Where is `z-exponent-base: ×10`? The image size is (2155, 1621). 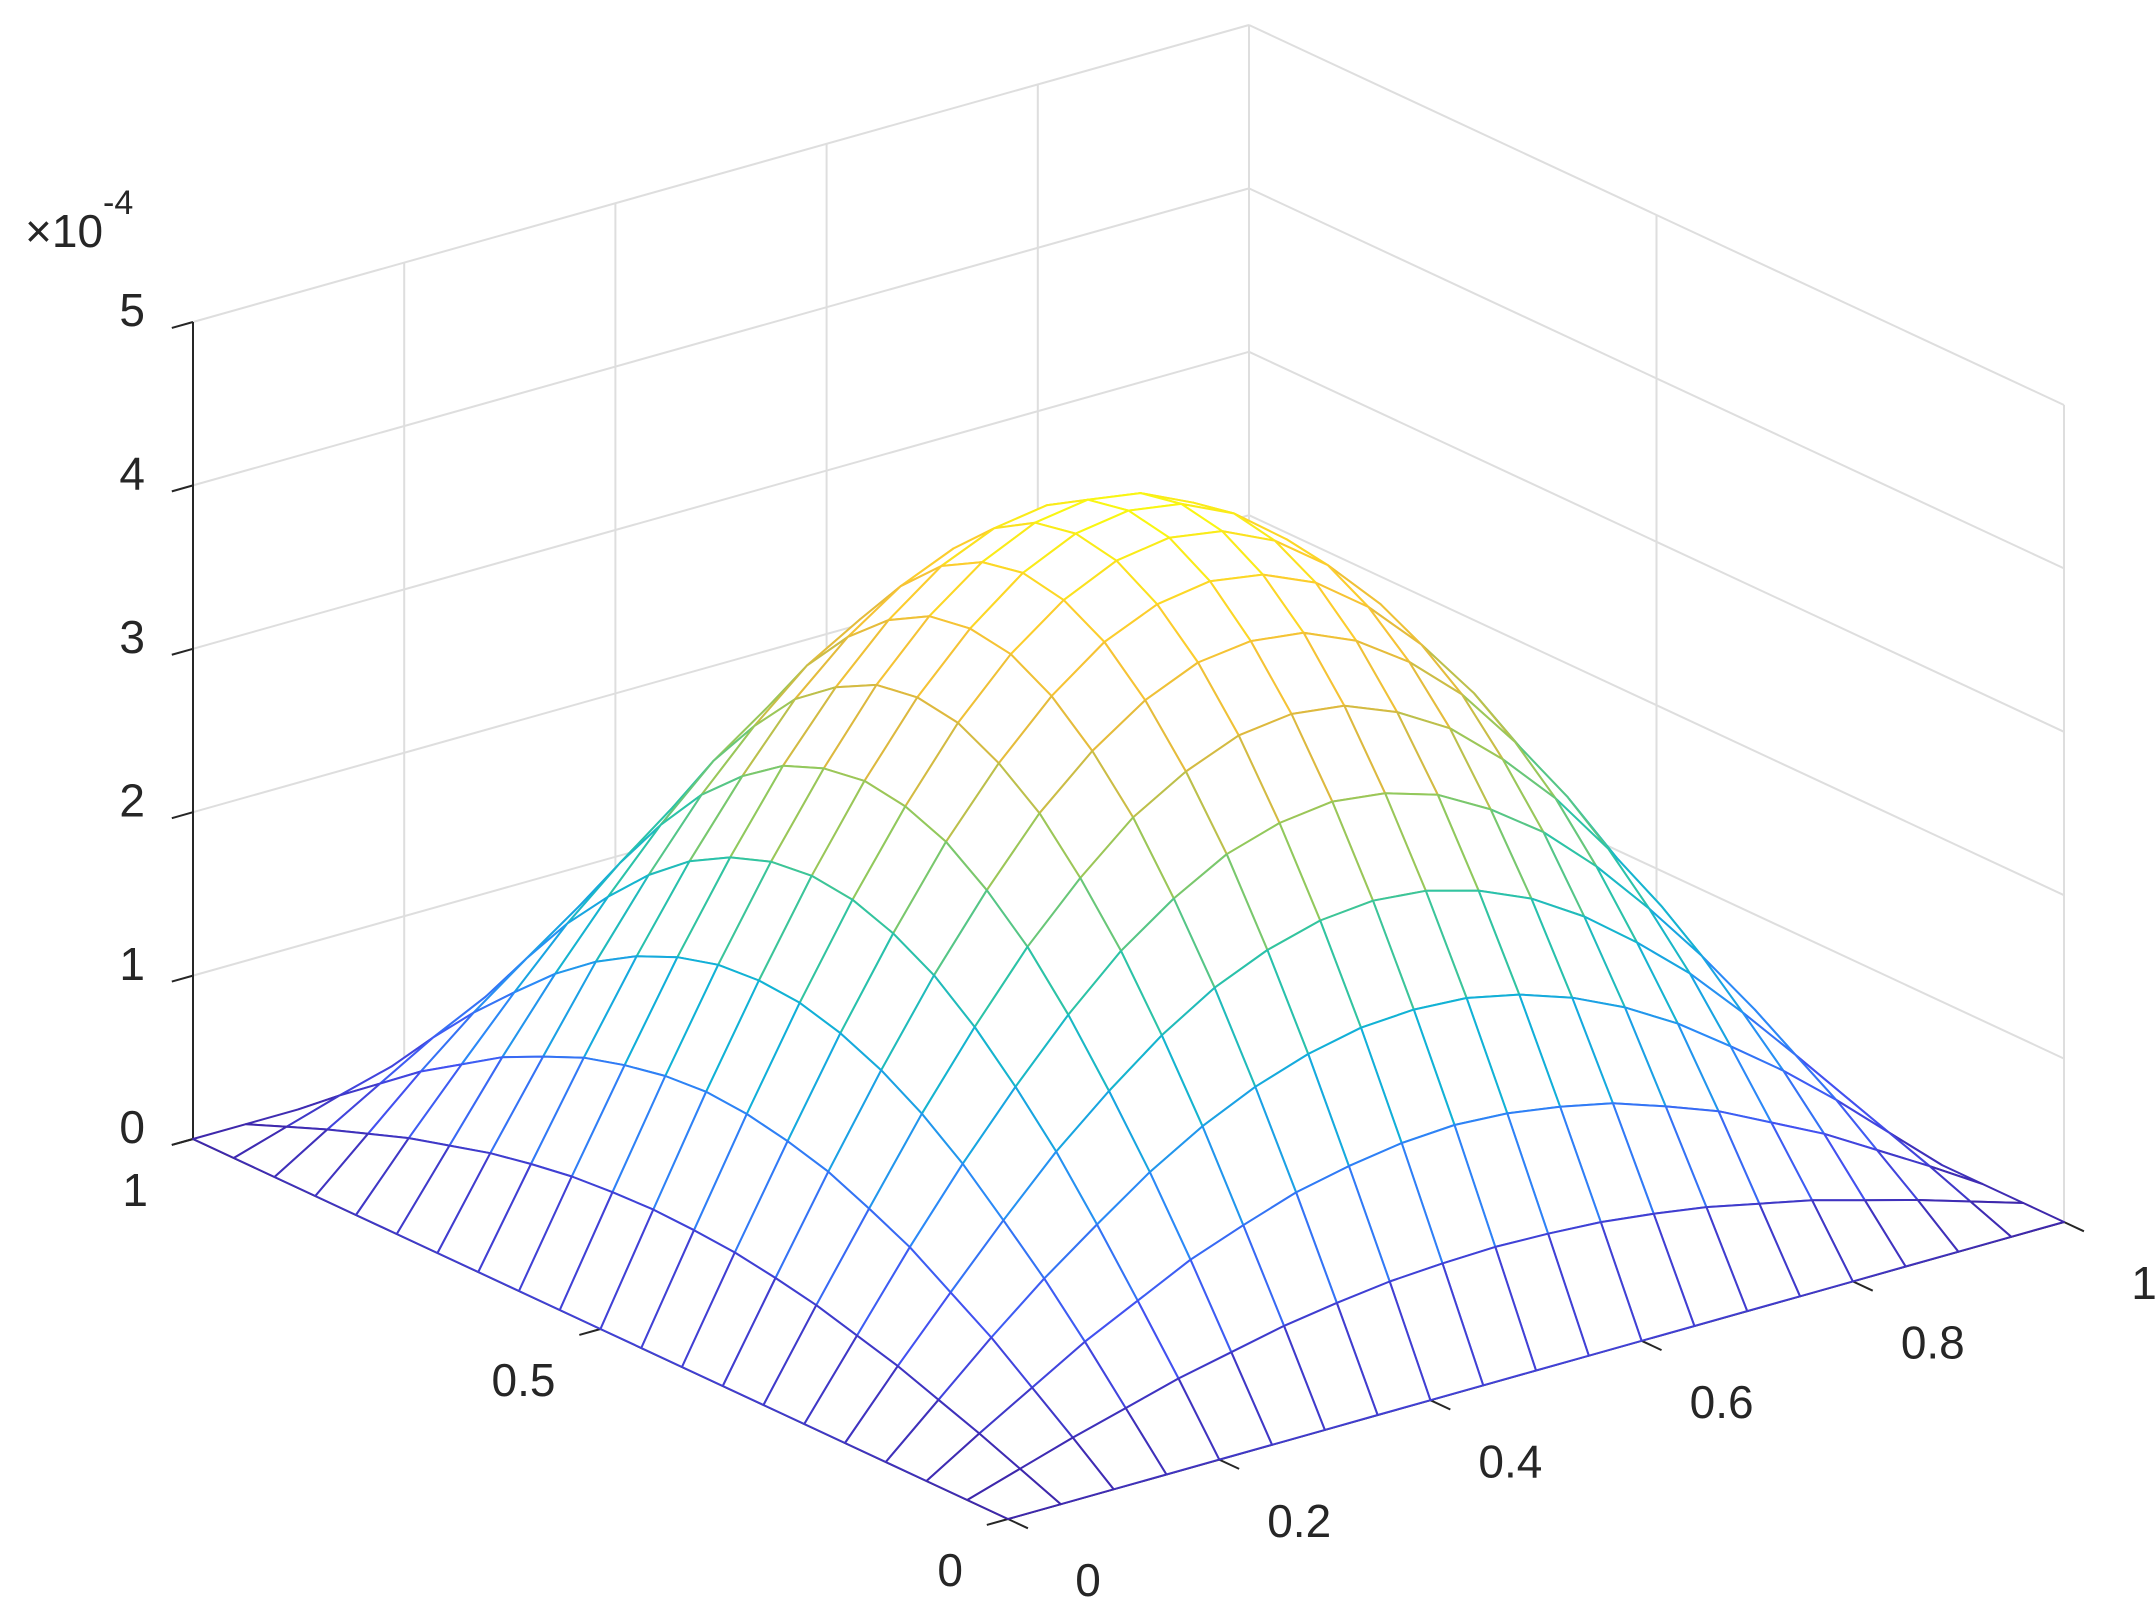 z-exponent-base: ×10 is located at coordinates (64, 231).